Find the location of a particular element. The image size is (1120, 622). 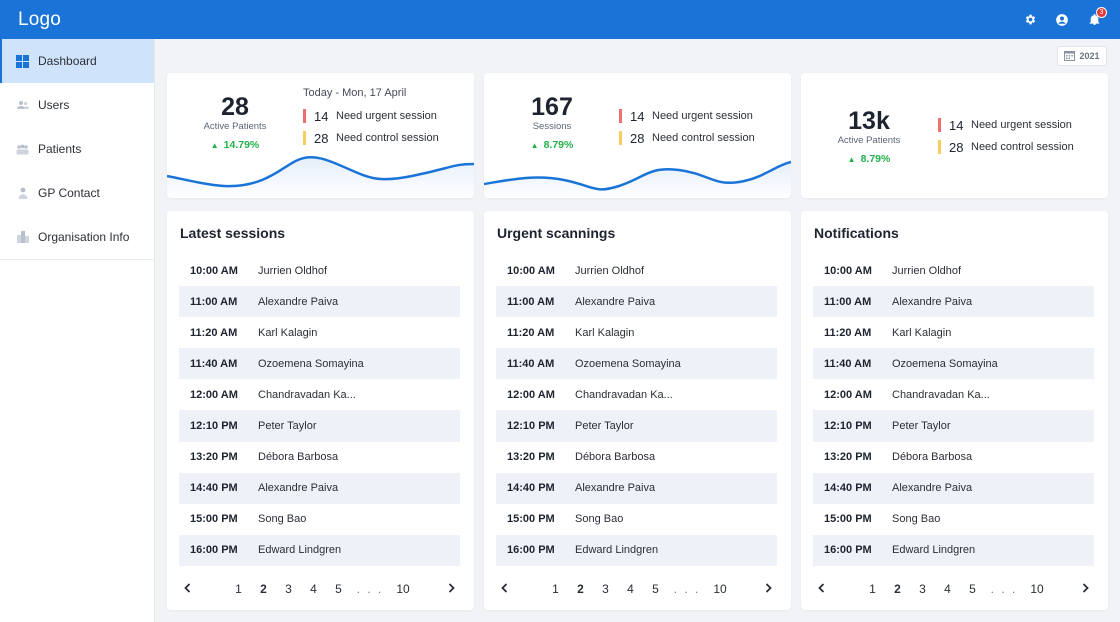

stat-delta-value: 8.79% is located at coordinates (558, 145).